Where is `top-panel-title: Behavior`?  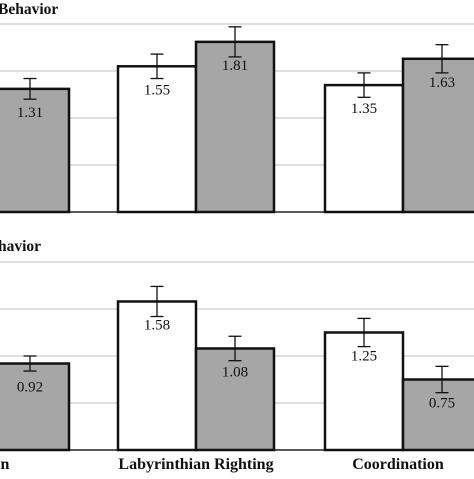
top-panel-title: Behavior is located at coordinates (29, 9).